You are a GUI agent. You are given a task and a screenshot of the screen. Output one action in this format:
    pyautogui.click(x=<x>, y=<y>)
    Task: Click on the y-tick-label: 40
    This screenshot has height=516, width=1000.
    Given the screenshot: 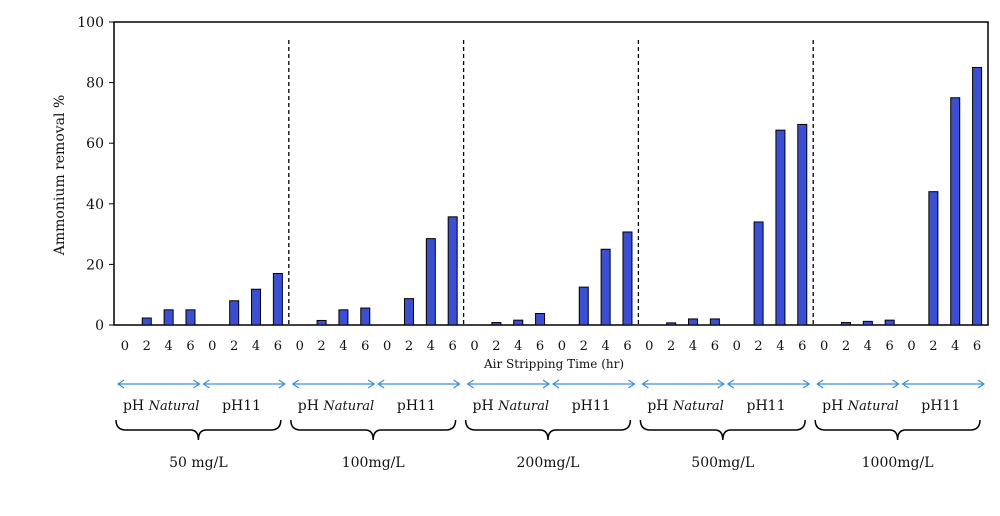 What is the action you would take?
    pyautogui.click(x=95, y=205)
    